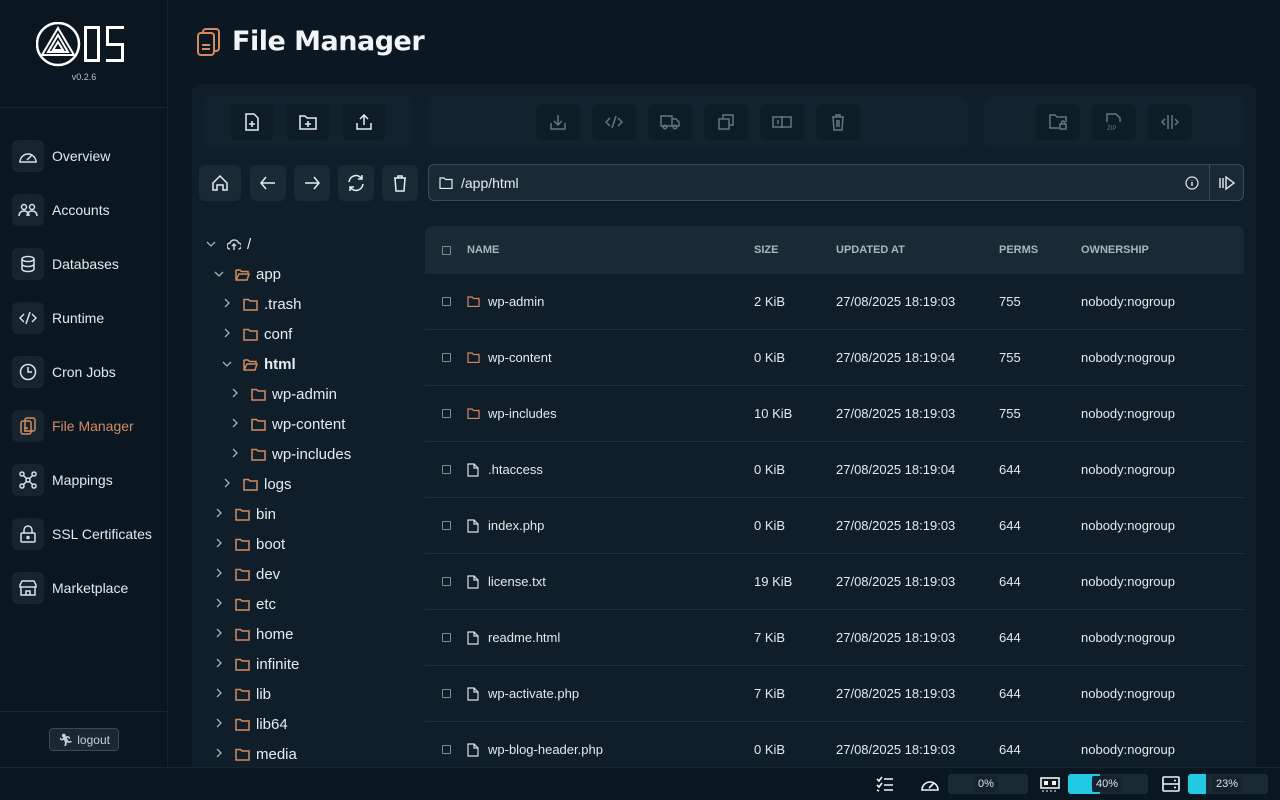 The image size is (1280, 800). What do you see at coordinates (310, 724) in the screenshot?
I see `tree-node: lib64` at bounding box center [310, 724].